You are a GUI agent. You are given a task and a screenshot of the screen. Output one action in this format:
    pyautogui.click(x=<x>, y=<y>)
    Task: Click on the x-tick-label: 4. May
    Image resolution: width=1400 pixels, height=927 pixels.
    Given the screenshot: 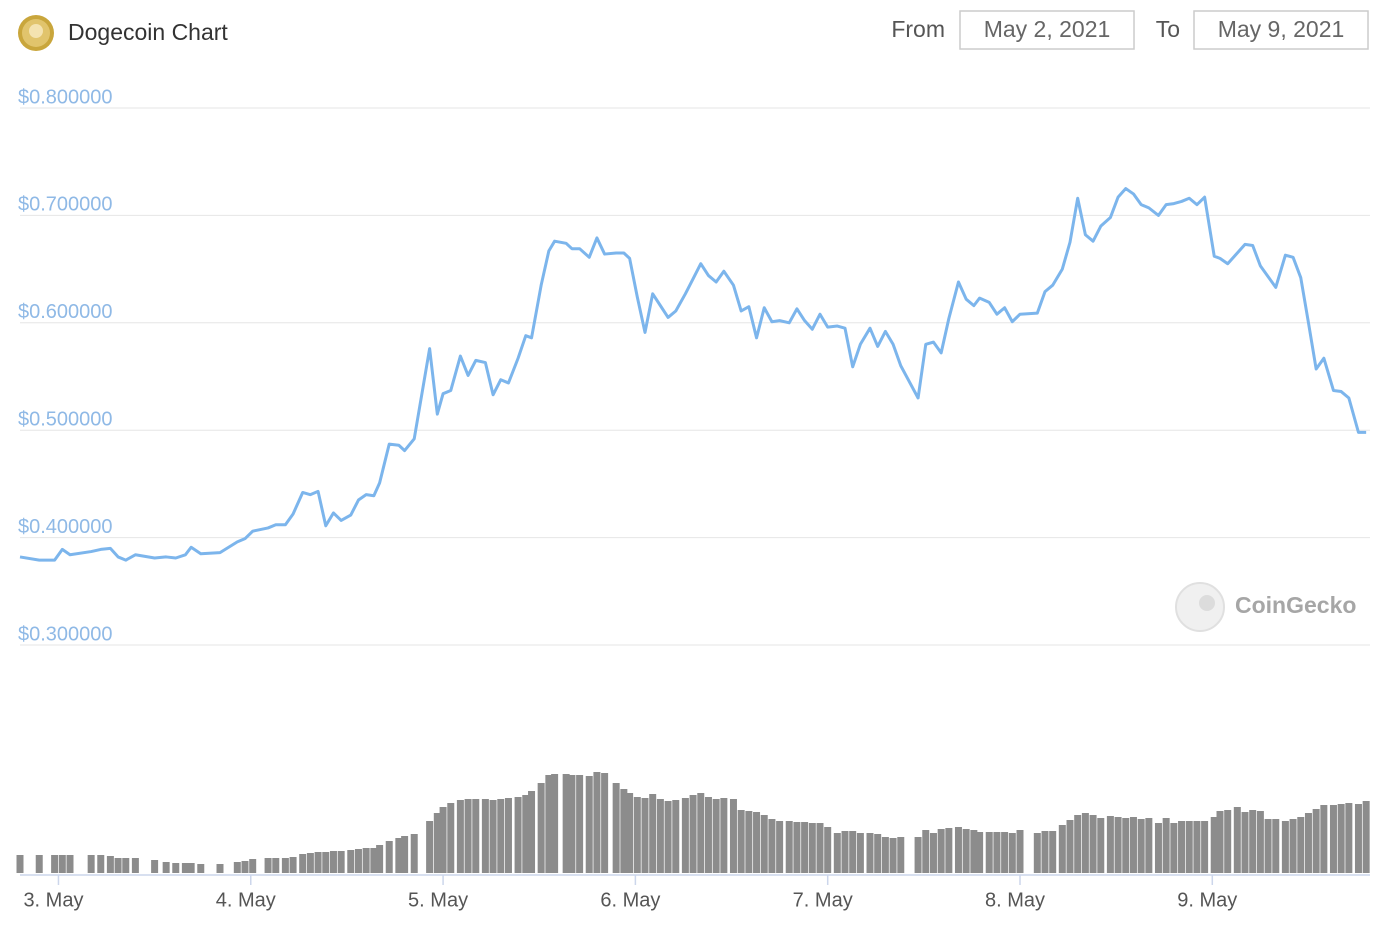 What is the action you would take?
    pyautogui.click(x=246, y=900)
    